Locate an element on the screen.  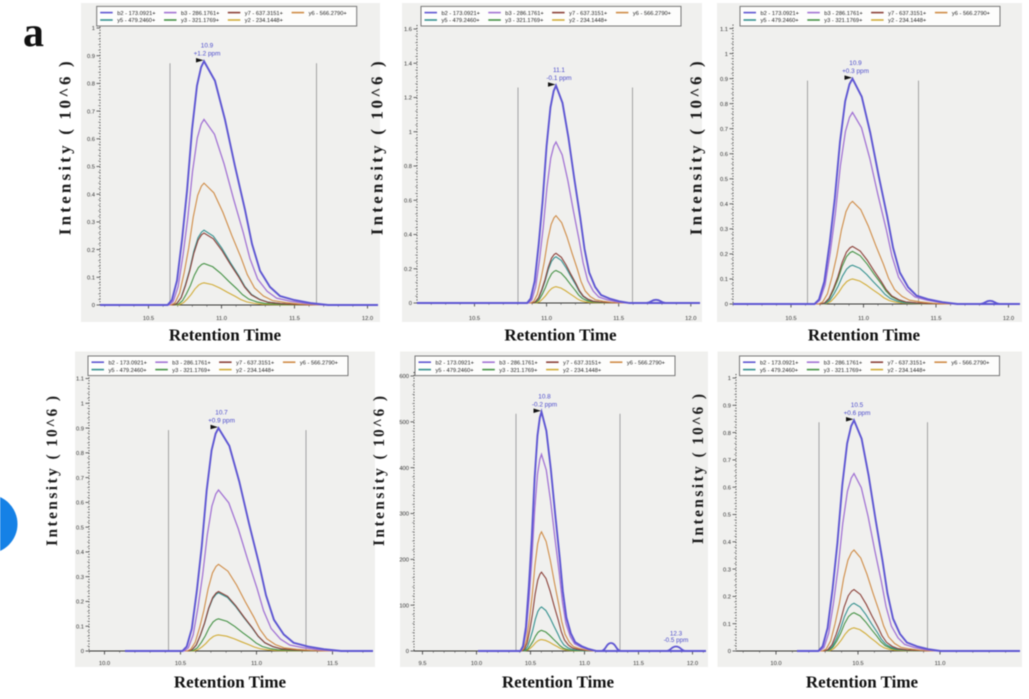
svg-text: 600 is located at coordinates (404, 377).